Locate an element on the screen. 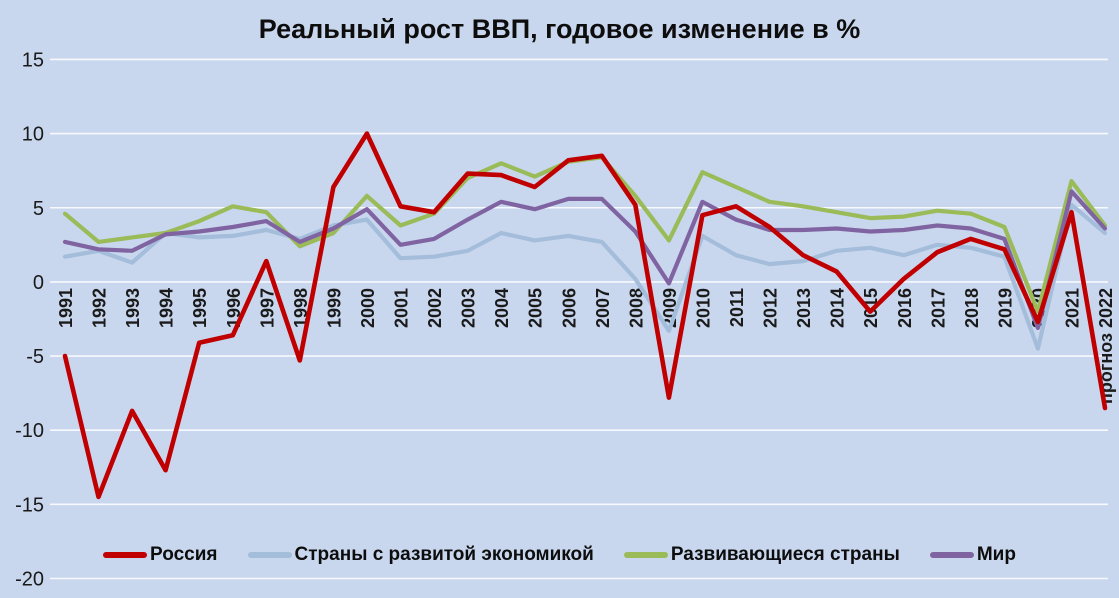 Image resolution: width=1119 pixels, height=598 pixels. legend-item-developing-countries: Развивающиеся страны is located at coordinates (761, 555).